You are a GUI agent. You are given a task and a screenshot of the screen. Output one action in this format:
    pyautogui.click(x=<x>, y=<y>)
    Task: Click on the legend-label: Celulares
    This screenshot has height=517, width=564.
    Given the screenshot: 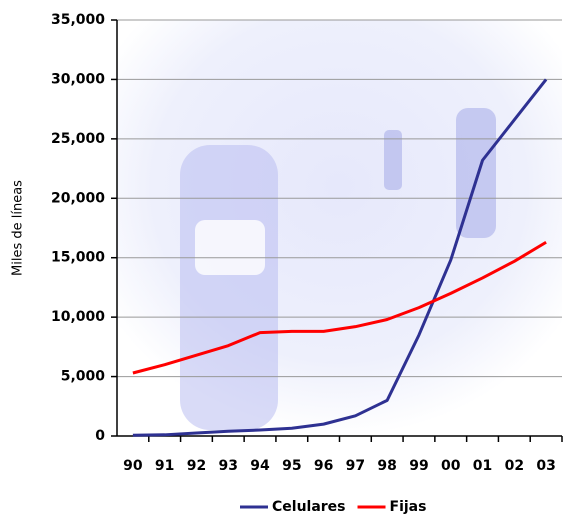 What is the action you would take?
    pyautogui.click(x=309, y=507)
    